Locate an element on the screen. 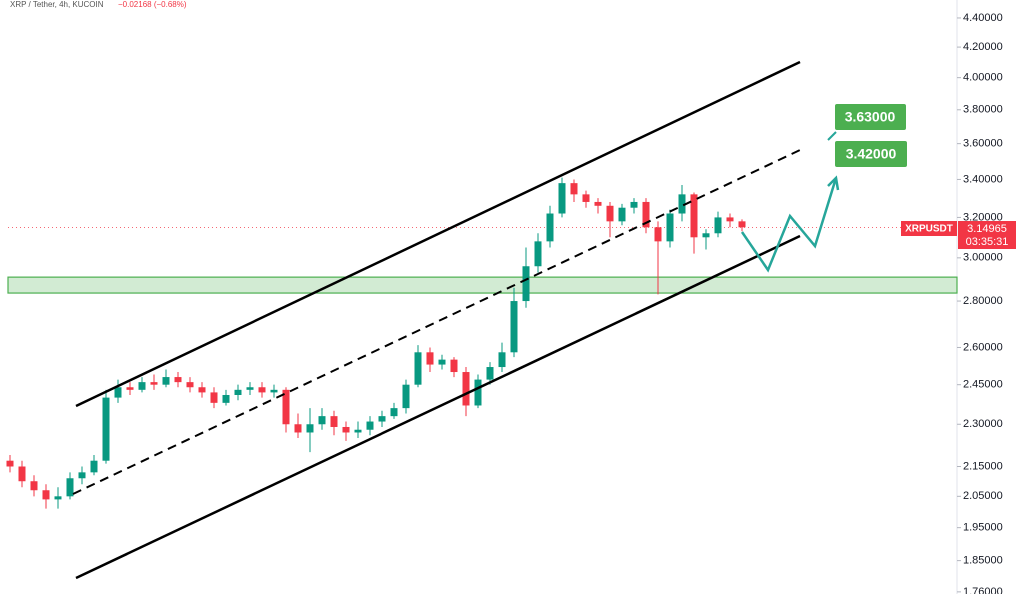 This screenshot has height=594, width=1024. y-tick-label: 3.60000 is located at coordinates (983, 144).